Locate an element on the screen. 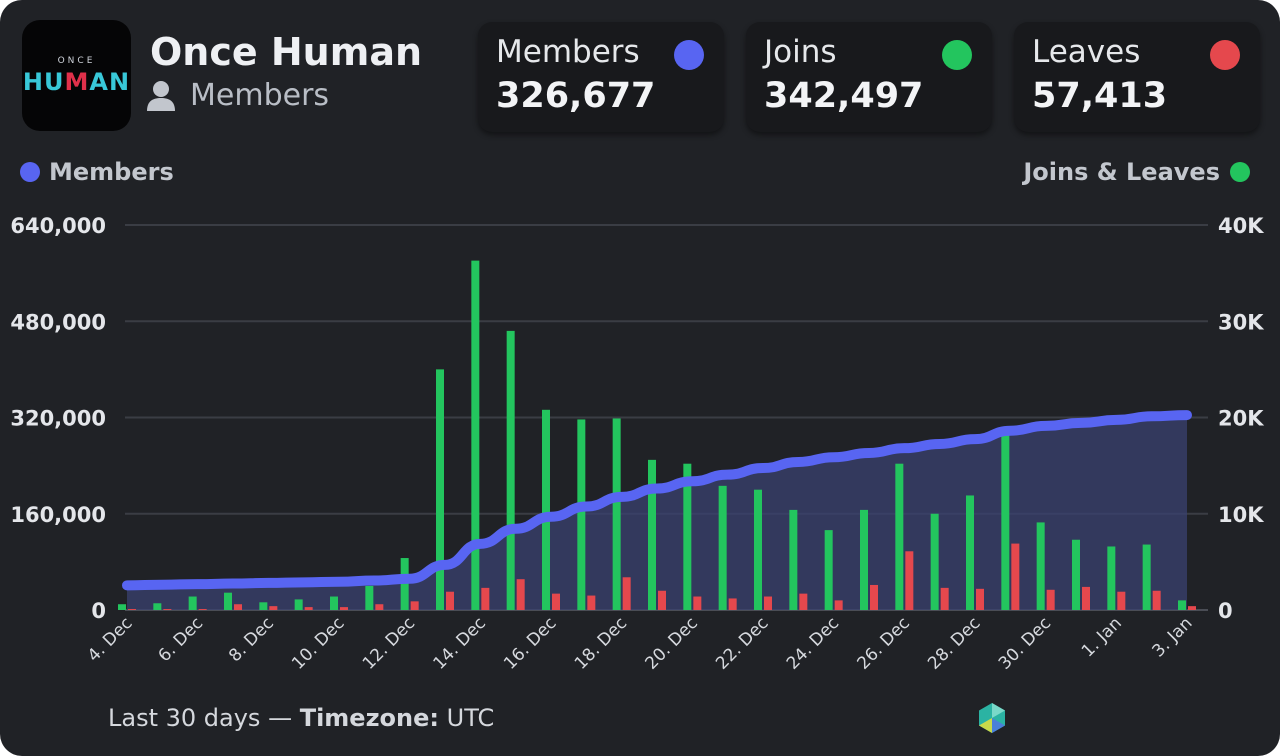  x-tick-label: 26. Dec is located at coordinates (884, 643).